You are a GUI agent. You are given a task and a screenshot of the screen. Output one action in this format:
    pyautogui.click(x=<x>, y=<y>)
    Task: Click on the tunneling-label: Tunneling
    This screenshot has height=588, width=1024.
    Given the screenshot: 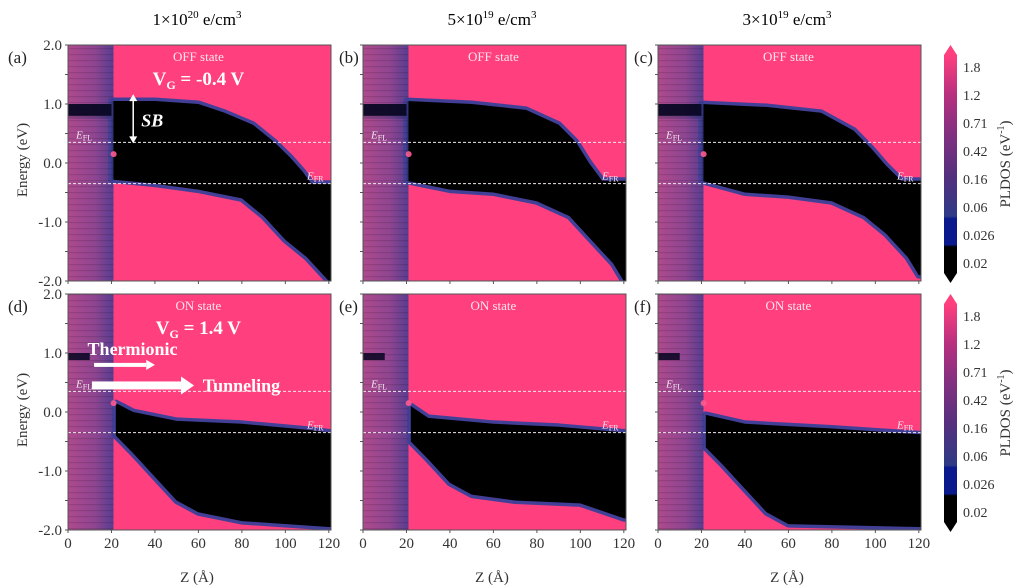 What is the action you would take?
    pyautogui.click(x=241, y=385)
    